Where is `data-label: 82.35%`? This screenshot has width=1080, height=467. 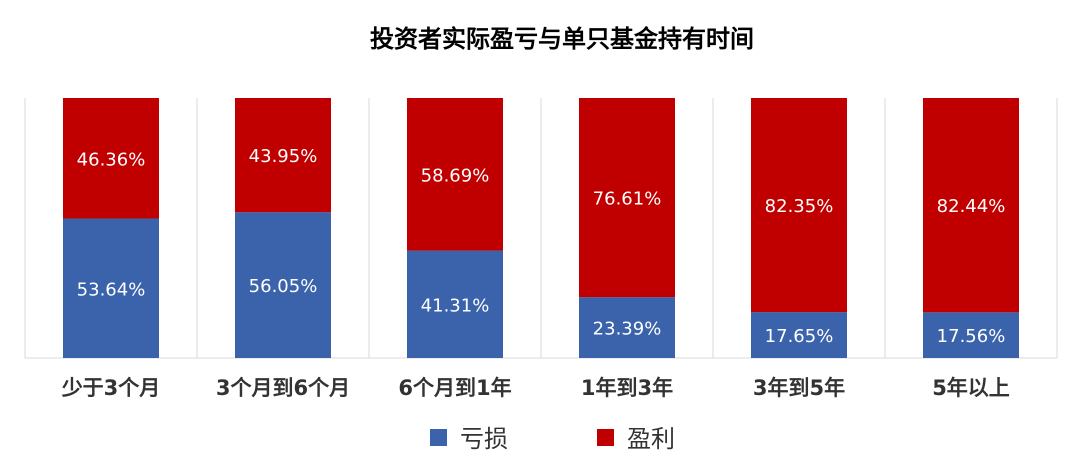 data-label: 82.35% is located at coordinates (799, 206).